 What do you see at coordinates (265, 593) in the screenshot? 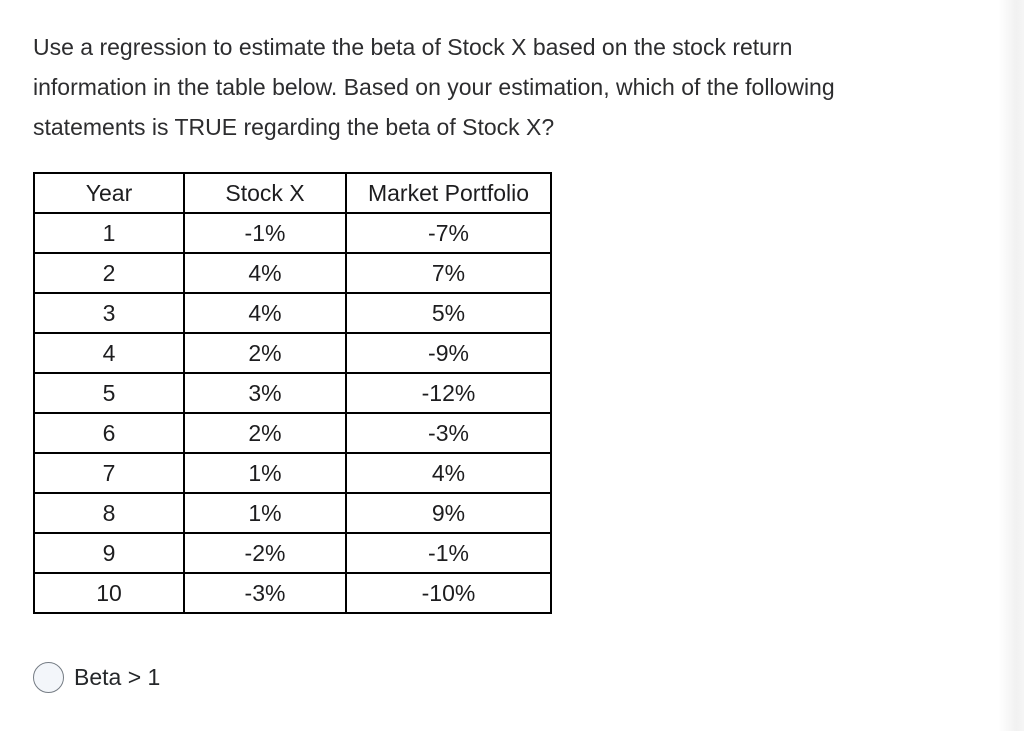
I see `table-cell-stock-x: -3%` at bounding box center [265, 593].